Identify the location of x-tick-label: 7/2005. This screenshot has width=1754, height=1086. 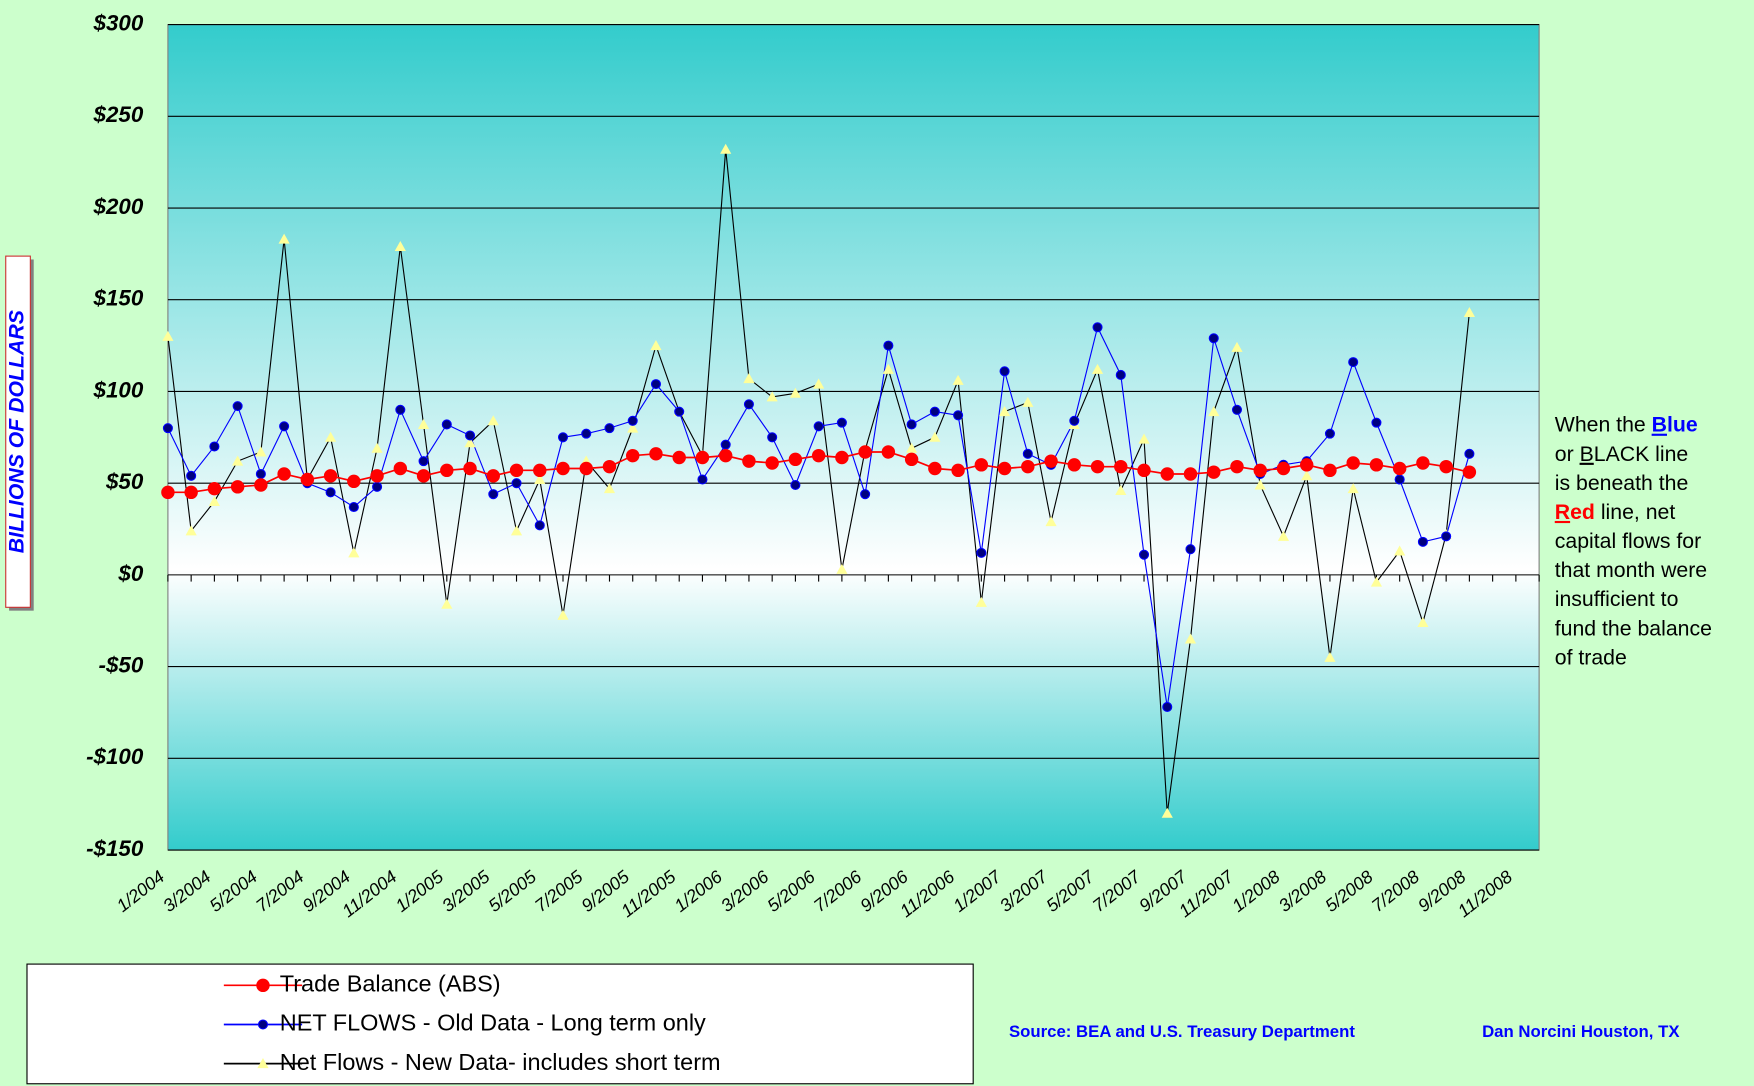
(558, 890).